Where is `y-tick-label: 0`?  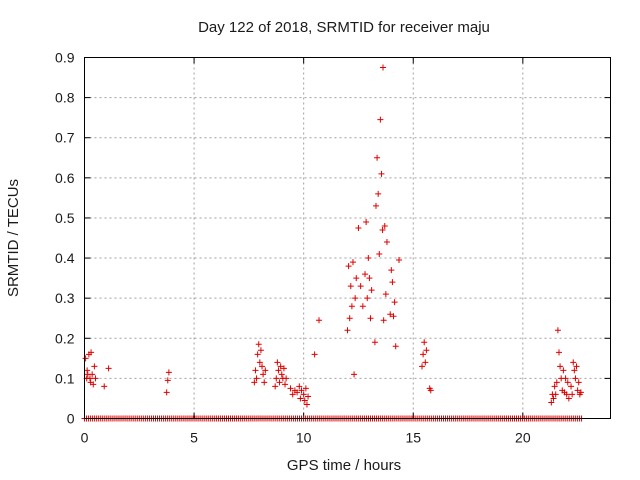 y-tick-label: 0 is located at coordinates (71, 419).